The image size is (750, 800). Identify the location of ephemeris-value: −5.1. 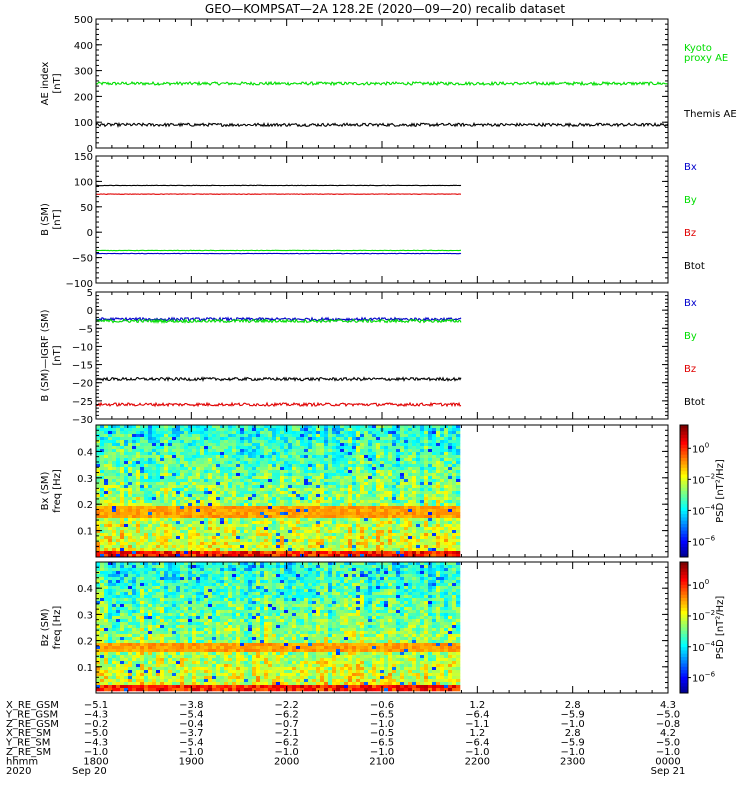
(96, 705).